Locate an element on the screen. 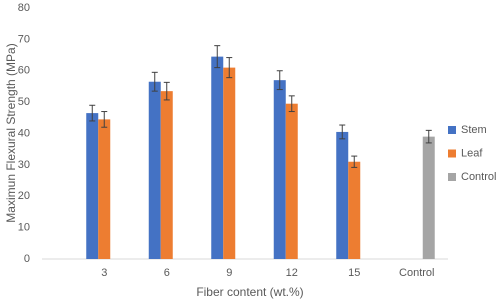  y-tick-label: 40 is located at coordinates (24, 133).